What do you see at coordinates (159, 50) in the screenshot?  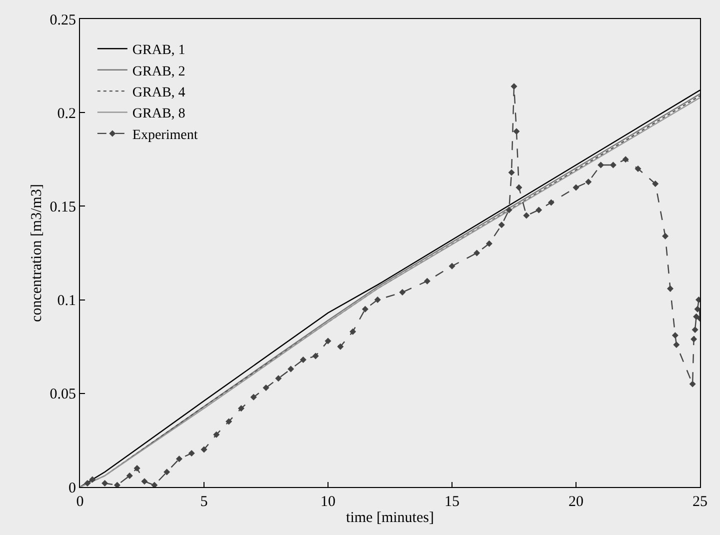 I see `legend-label: GRAB, 1` at bounding box center [159, 50].